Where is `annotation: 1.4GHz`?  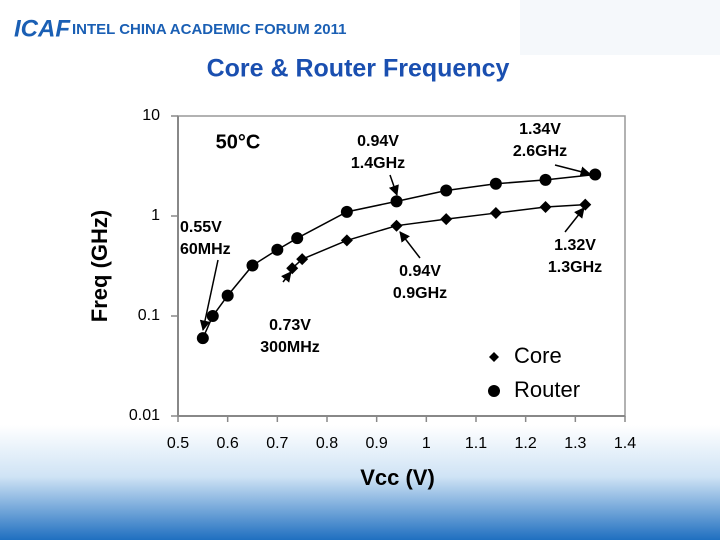 annotation: 1.4GHz is located at coordinates (378, 163).